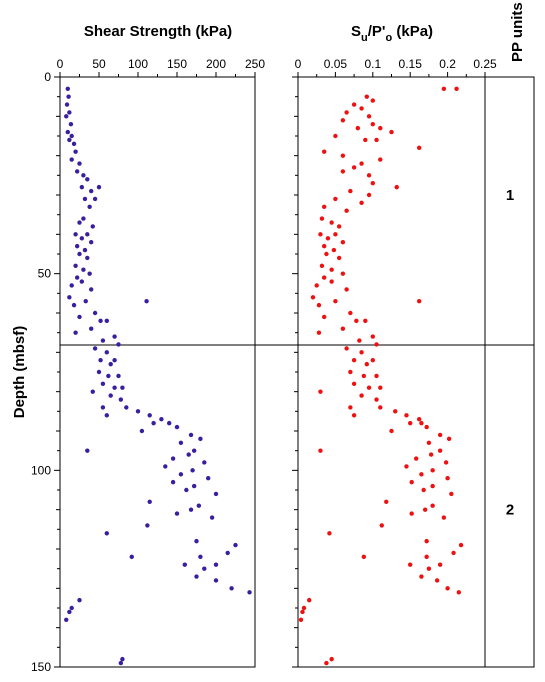  I want to click on shear-strength-xtick-label: 100, so click(138, 64).